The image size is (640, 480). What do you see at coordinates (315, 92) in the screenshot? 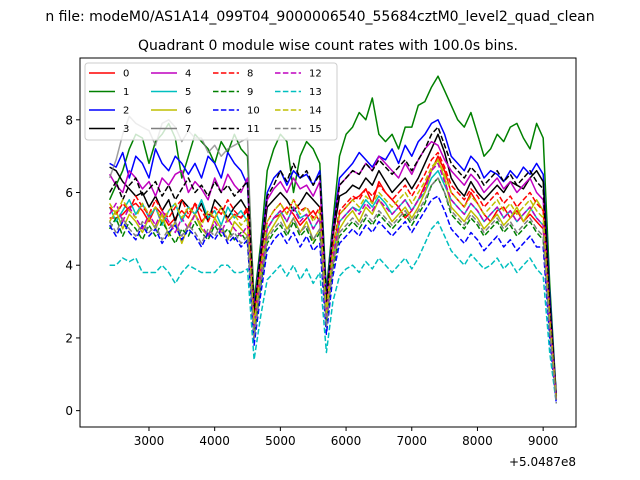
I see `legend-label-13: 13` at bounding box center [315, 92].